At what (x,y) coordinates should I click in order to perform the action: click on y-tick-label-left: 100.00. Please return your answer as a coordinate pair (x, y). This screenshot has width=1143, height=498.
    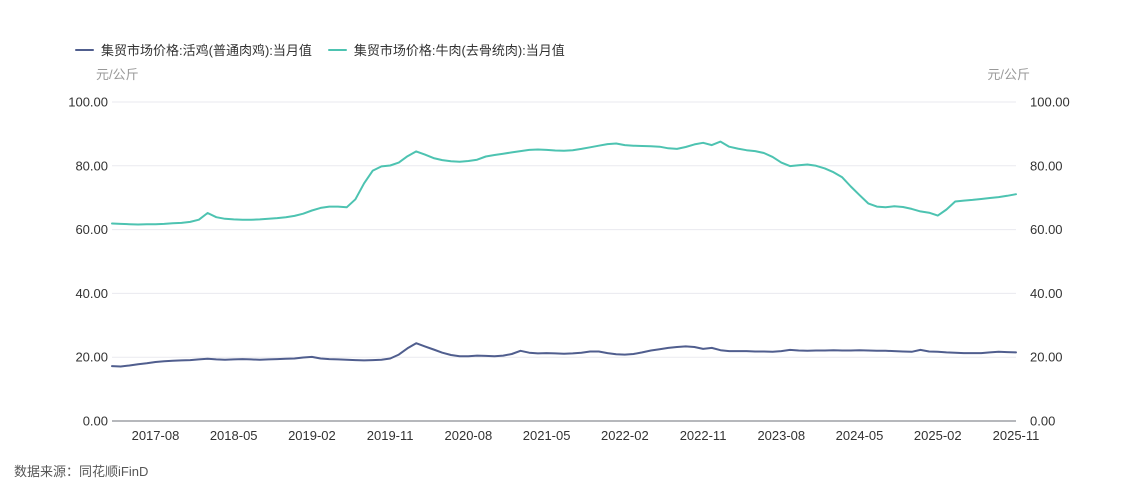
    Looking at the image, I should click on (88, 102).